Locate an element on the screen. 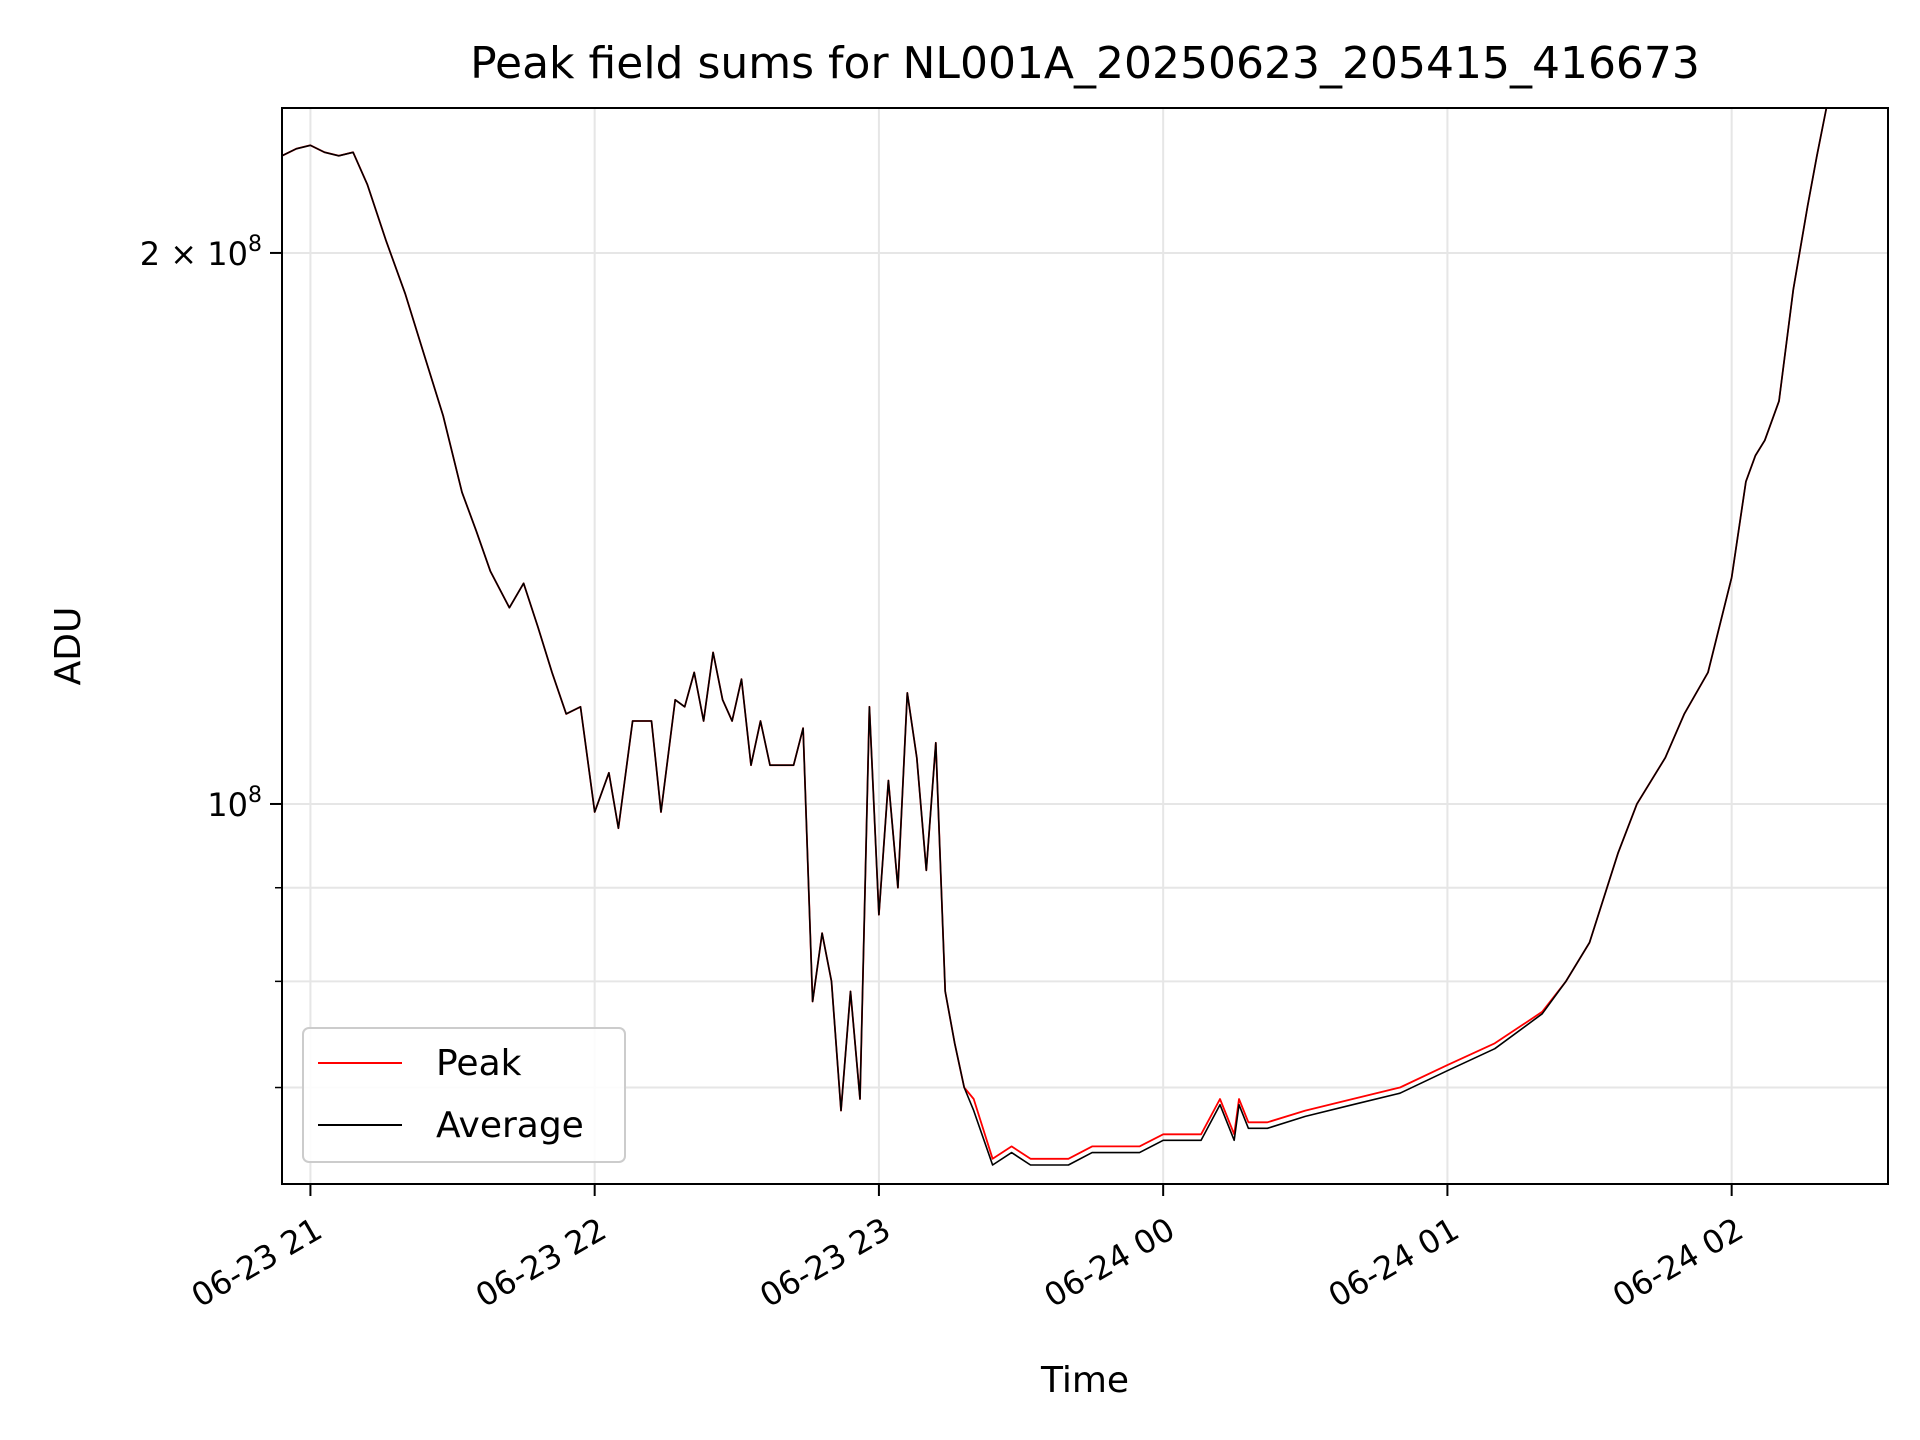 This screenshot has width=1920, height=1440. y-tick-label: 2 × 10⁸ is located at coordinates (201, 252).